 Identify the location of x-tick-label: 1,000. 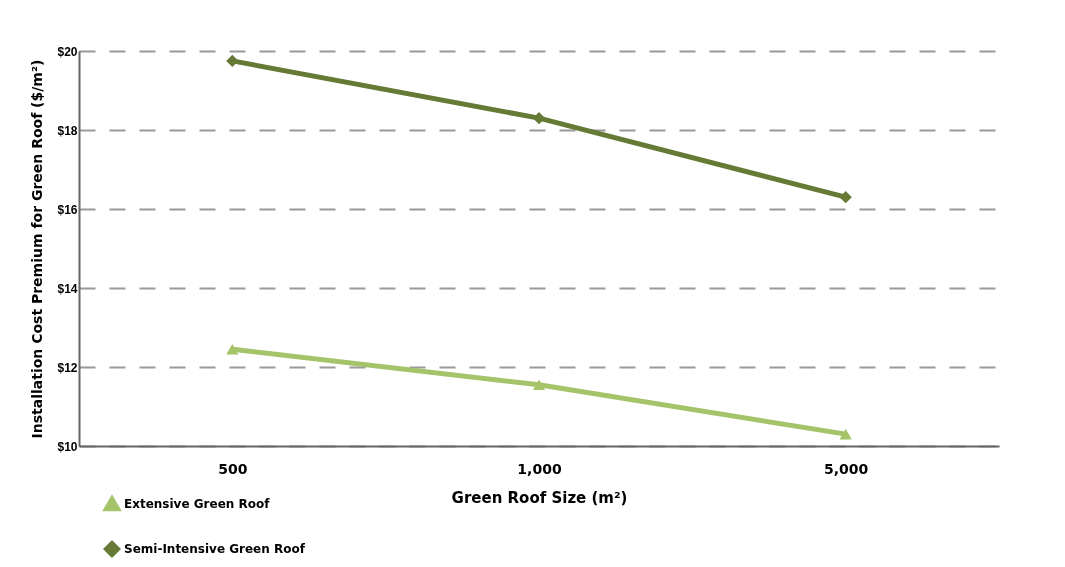
(539, 468).